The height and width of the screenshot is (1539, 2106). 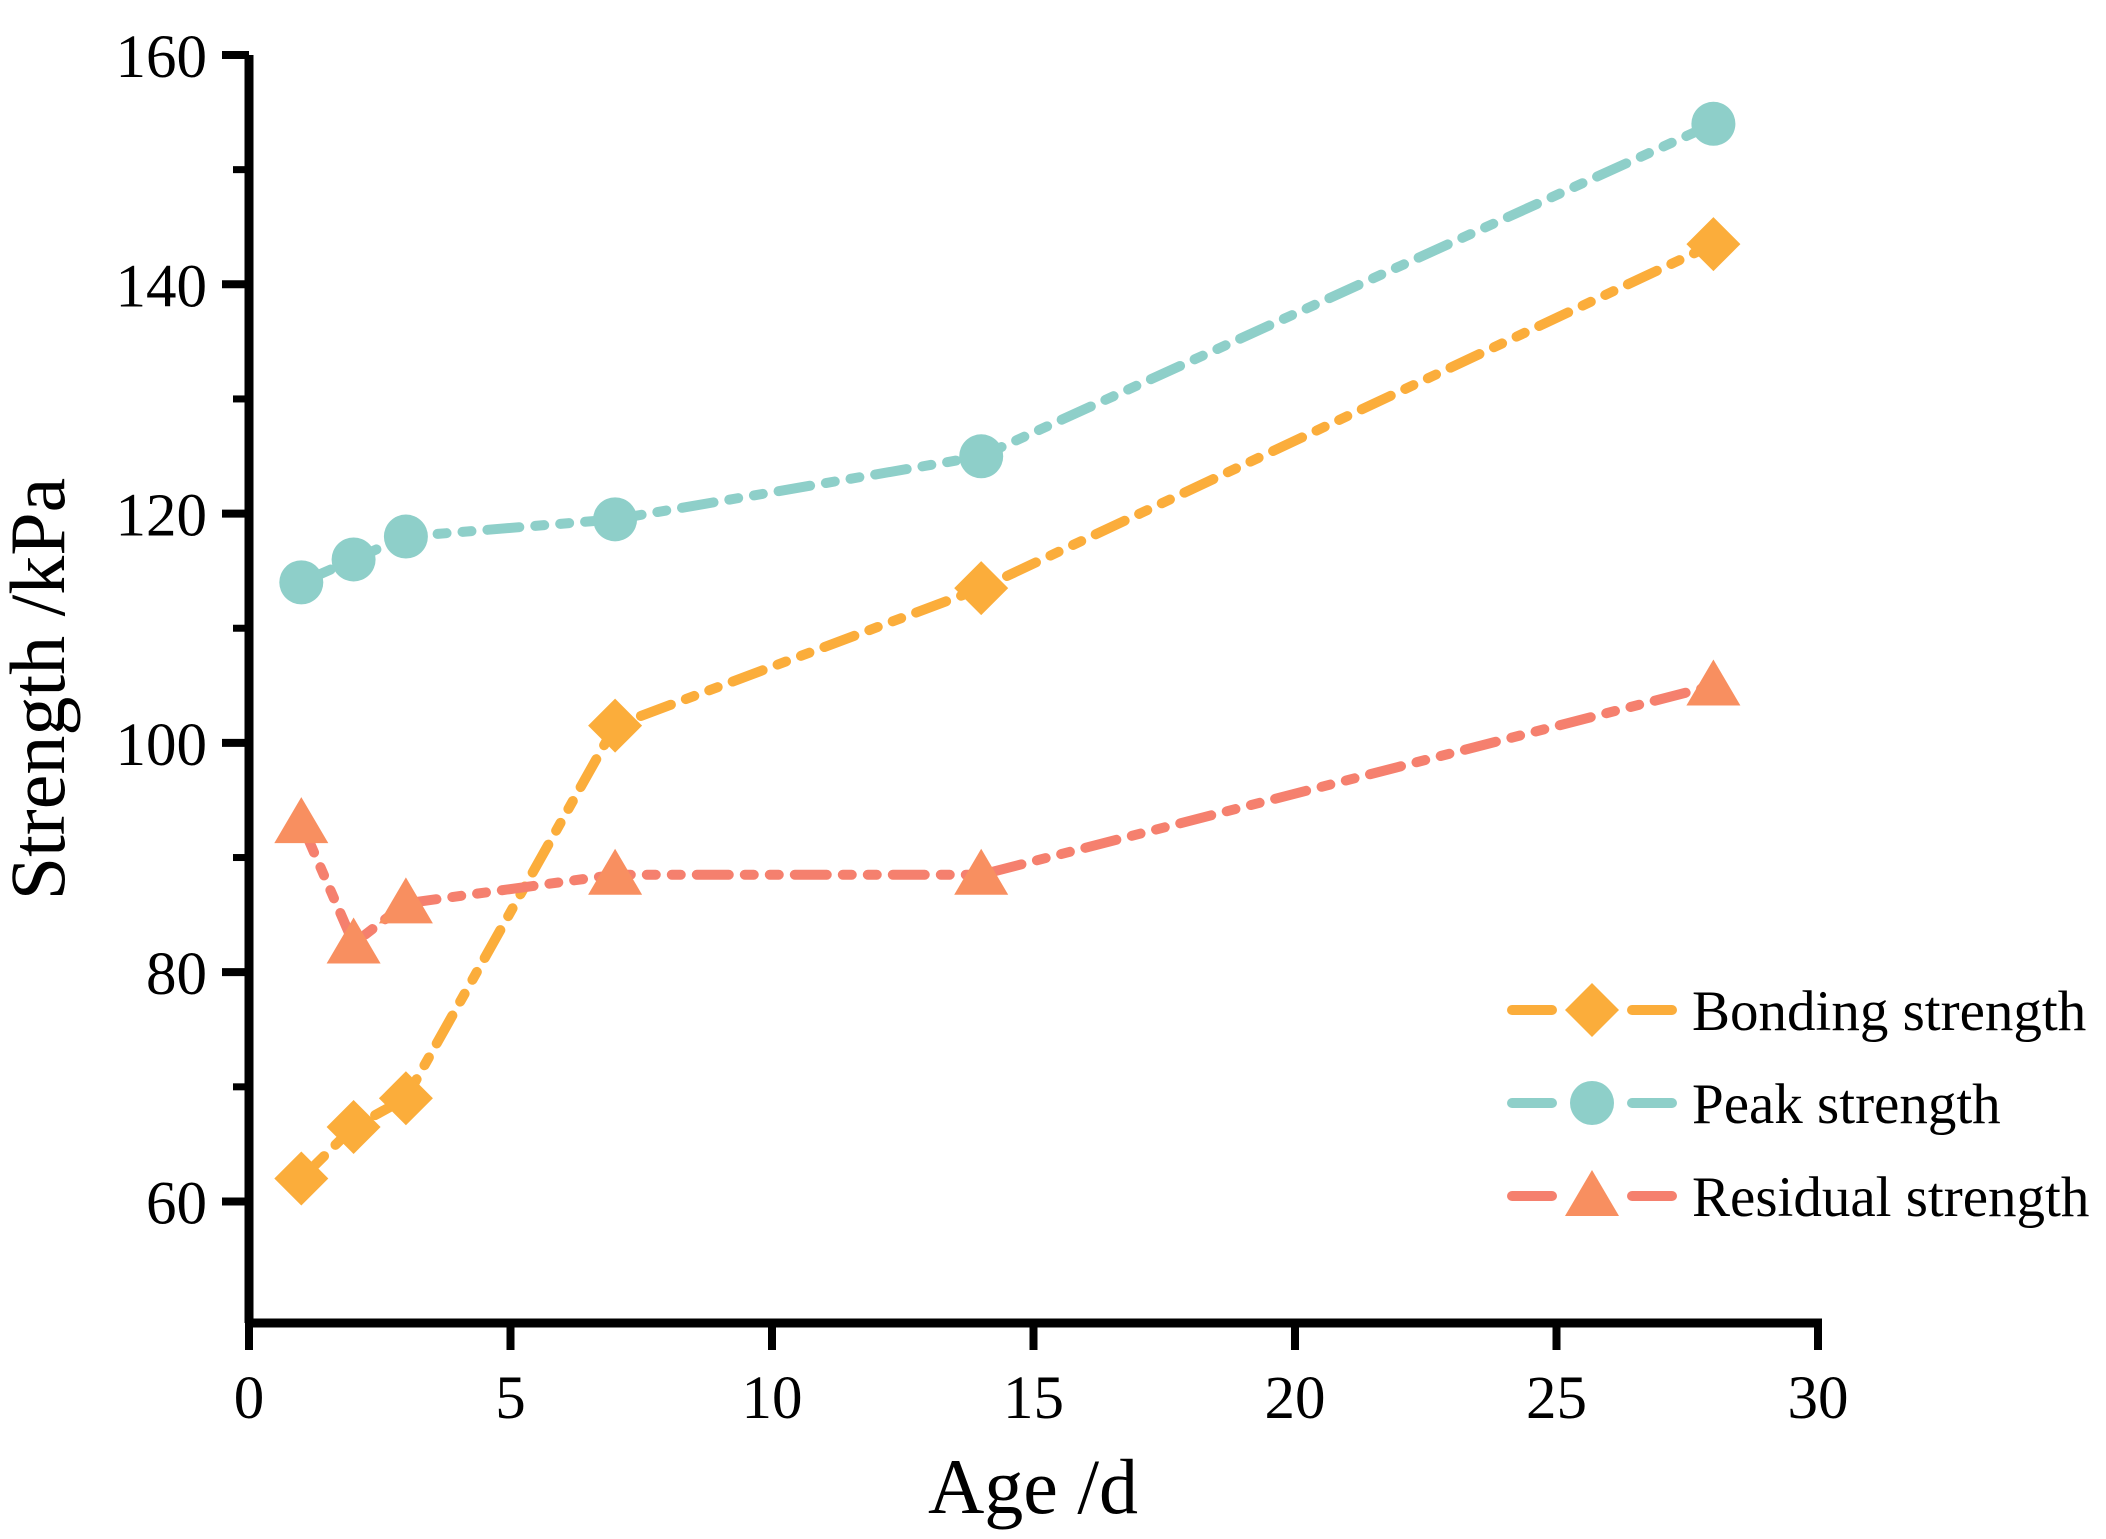 What do you see at coordinates (1007, 816) in the screenshot?
I see `series-line-residual-strength` at bounding box center [1007, 816].